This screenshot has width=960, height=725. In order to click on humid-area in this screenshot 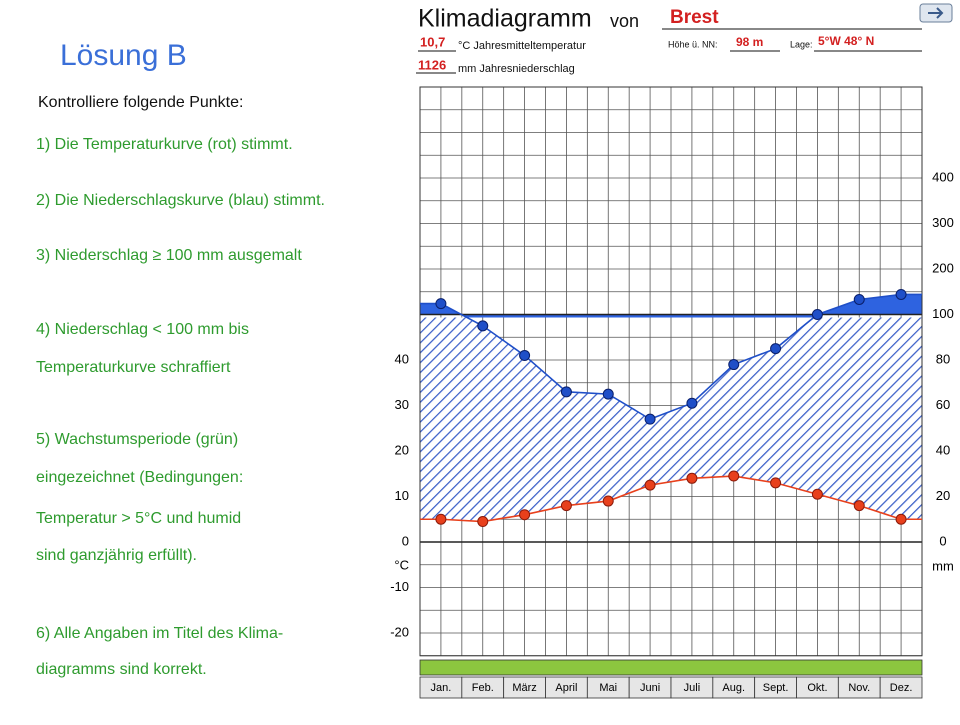, I will do `click(671, 419)`.